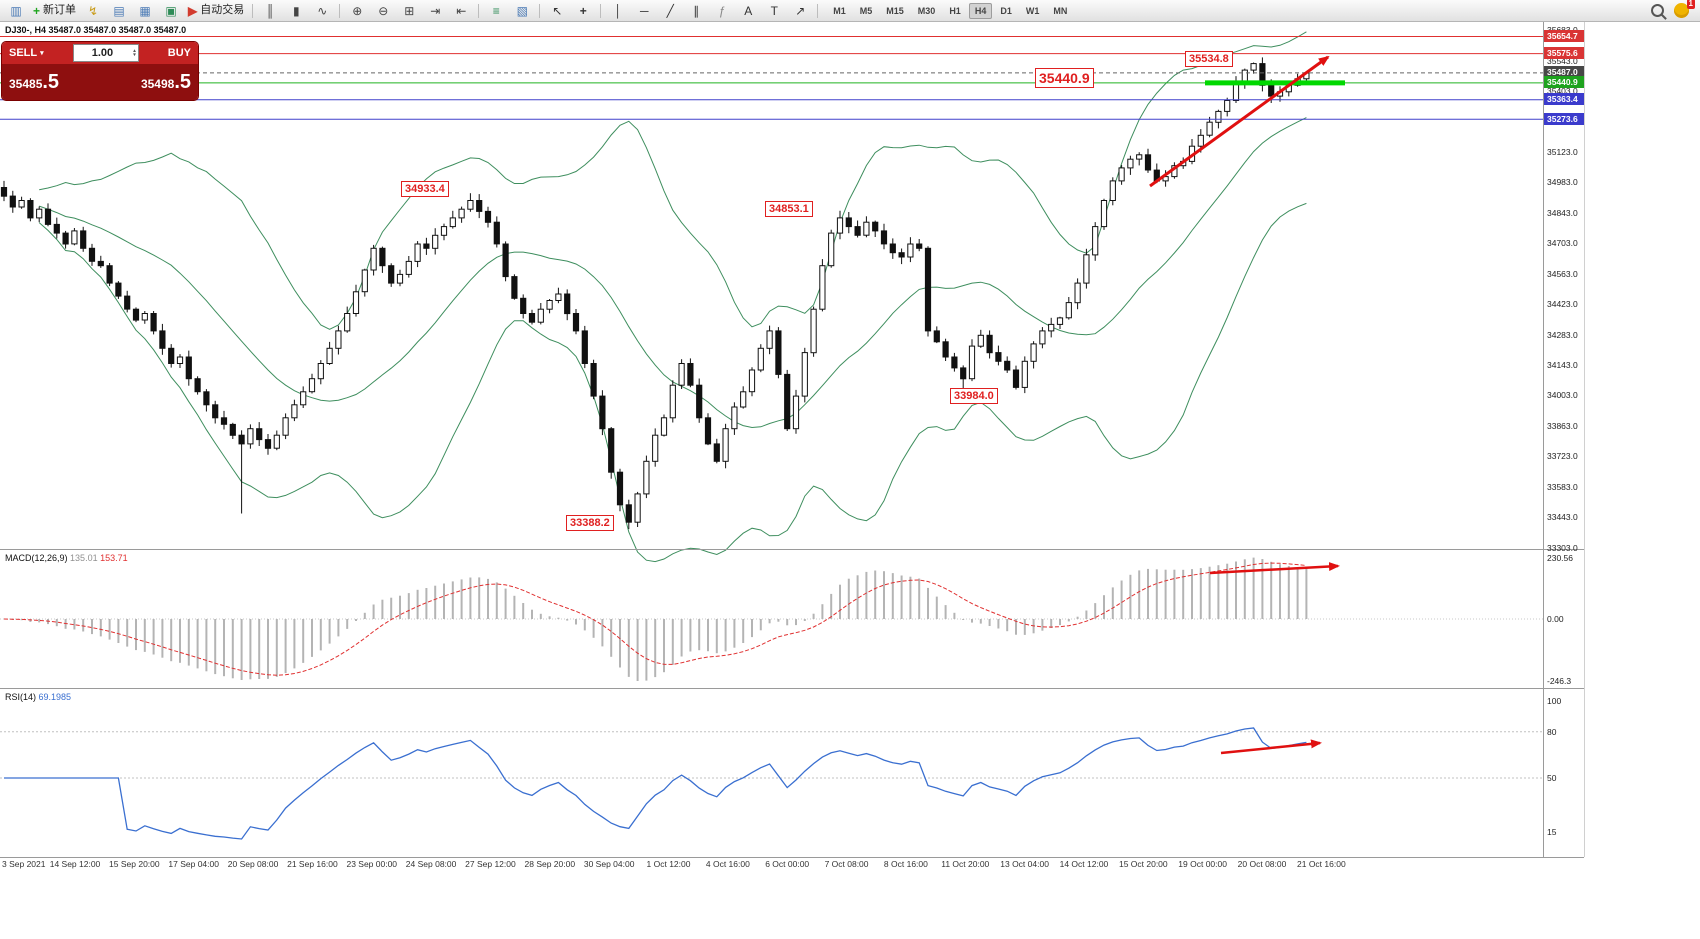  What do you see at coordinates (166, 82) in the screenshot?
I see `buy-price: 35498.5` at bounding box center [166, 82].